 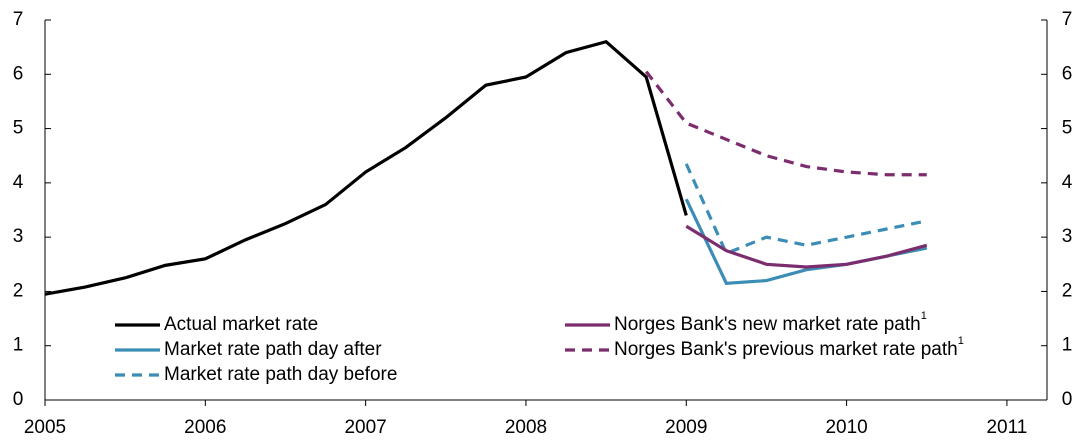 I want to click on y-tick-label: 7, so click(x=18, y=19).